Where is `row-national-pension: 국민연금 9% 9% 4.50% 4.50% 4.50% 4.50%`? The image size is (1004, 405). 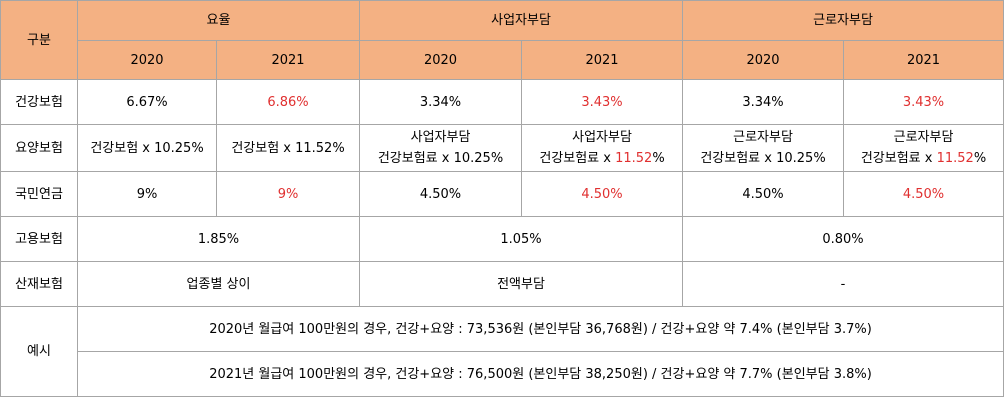 row-national-pension: 국민연금 9% 9% 4.50% 4.50% 4.50% 4.50% is located at coordinates (502, 194).